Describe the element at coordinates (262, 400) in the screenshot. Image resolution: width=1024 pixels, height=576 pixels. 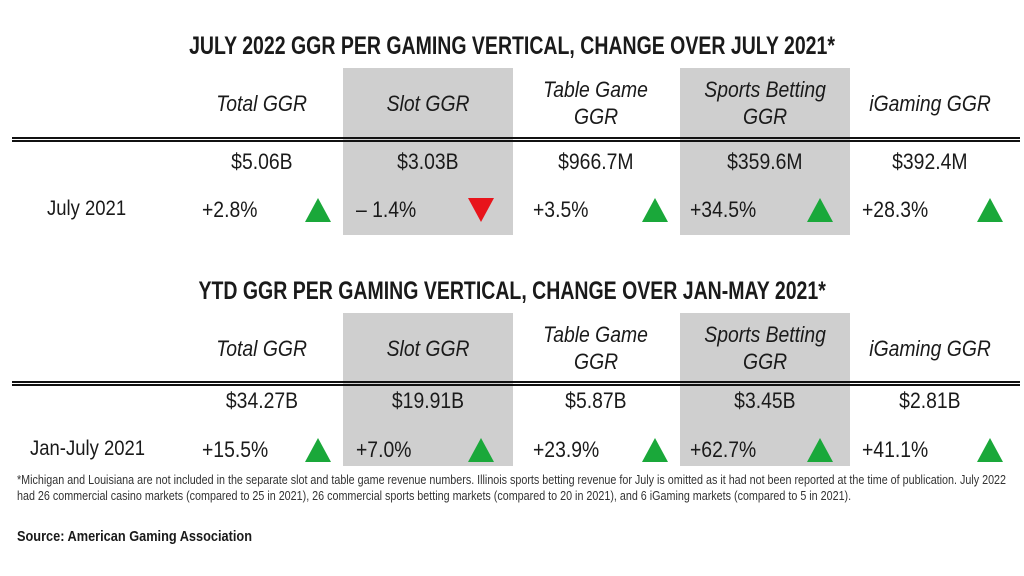
I see `value-cell: $34.27B` at that location.